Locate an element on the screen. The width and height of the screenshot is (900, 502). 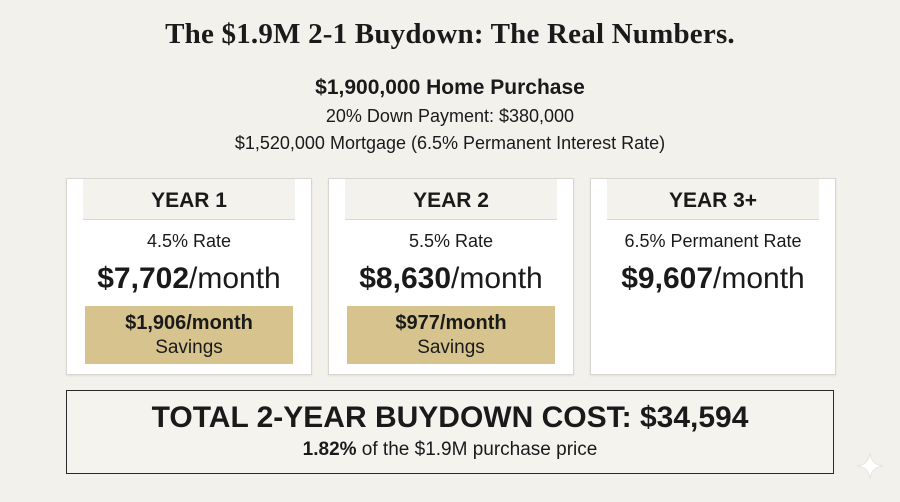
card-rate: 6.5% Permanent Rate is located at coordinates (713, 241).